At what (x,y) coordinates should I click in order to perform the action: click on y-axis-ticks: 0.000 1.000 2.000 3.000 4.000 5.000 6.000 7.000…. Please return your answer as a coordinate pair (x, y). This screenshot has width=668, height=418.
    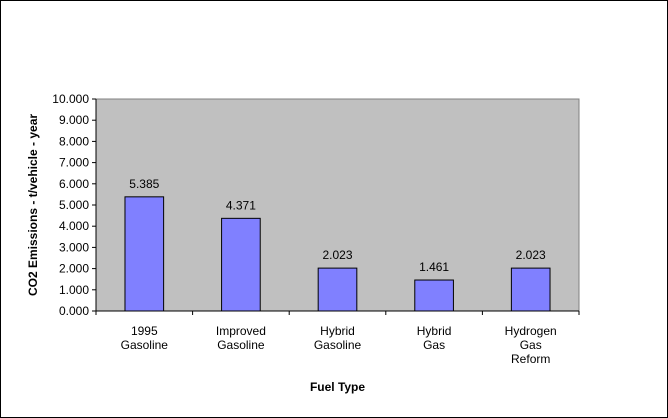
    Looking at the image, I should click on (74, 205).